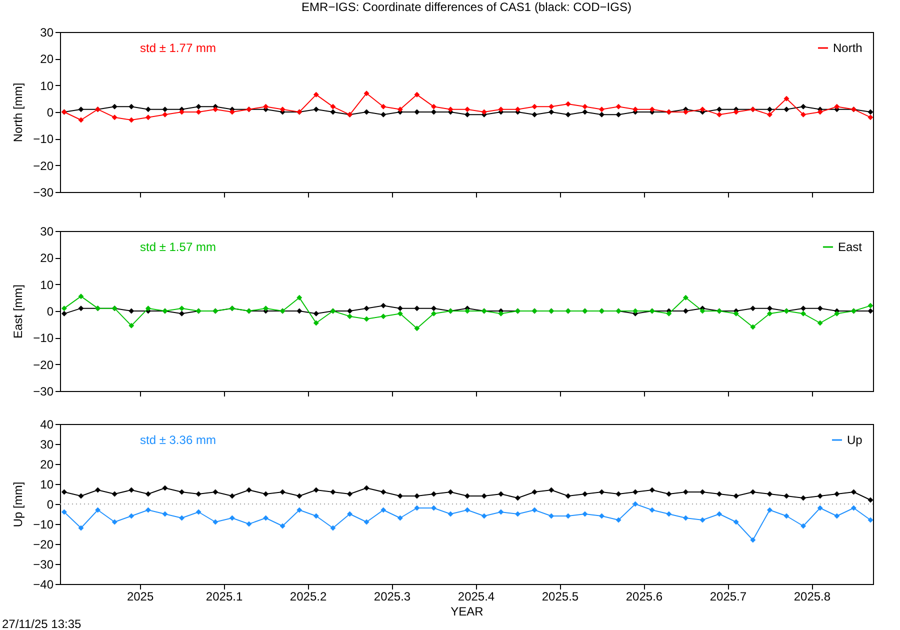  What do you see at coordinates (18, 112) in the screenshot?
I see `y-axis-title: North [mm]` at bounding box center [18, 112].